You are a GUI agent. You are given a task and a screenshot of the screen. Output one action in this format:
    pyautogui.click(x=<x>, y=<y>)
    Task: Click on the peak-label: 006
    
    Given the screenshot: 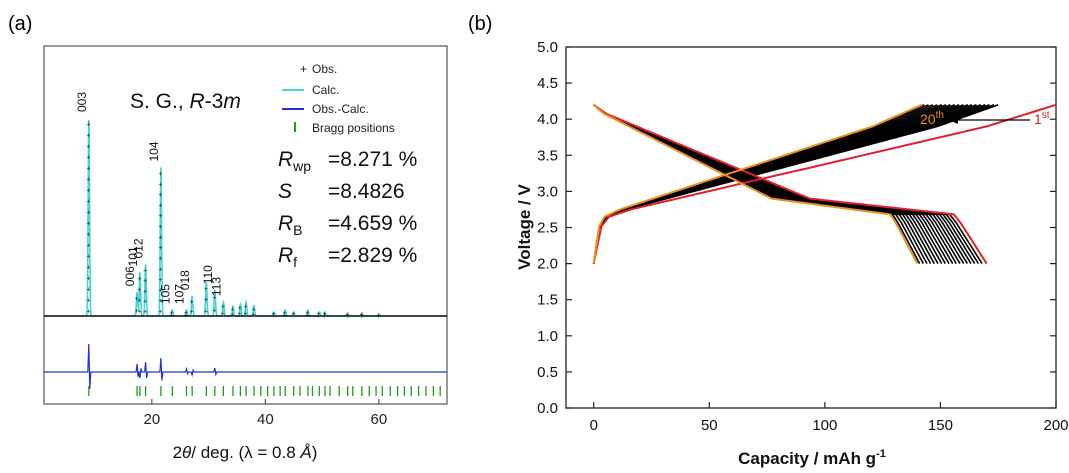 What is the action you would take?
    pyautogui.click(x=130, y=276)
    